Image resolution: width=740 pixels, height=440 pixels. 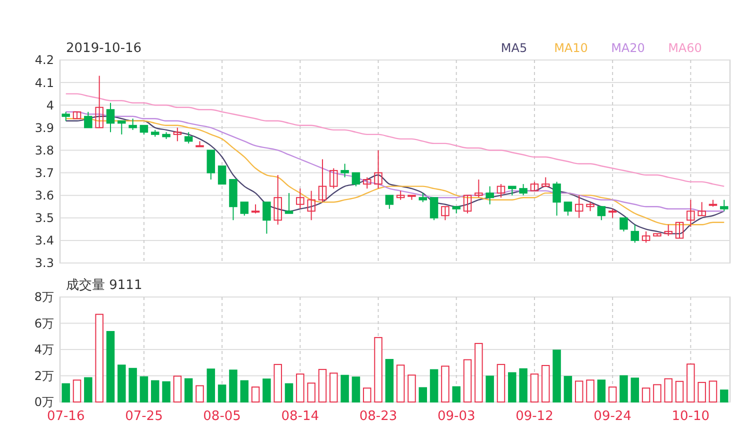 What do you see at coordinates (144, 416) in the screenshot?
I see `x-tick-label: 07-25` at bounding box center [144, 416].